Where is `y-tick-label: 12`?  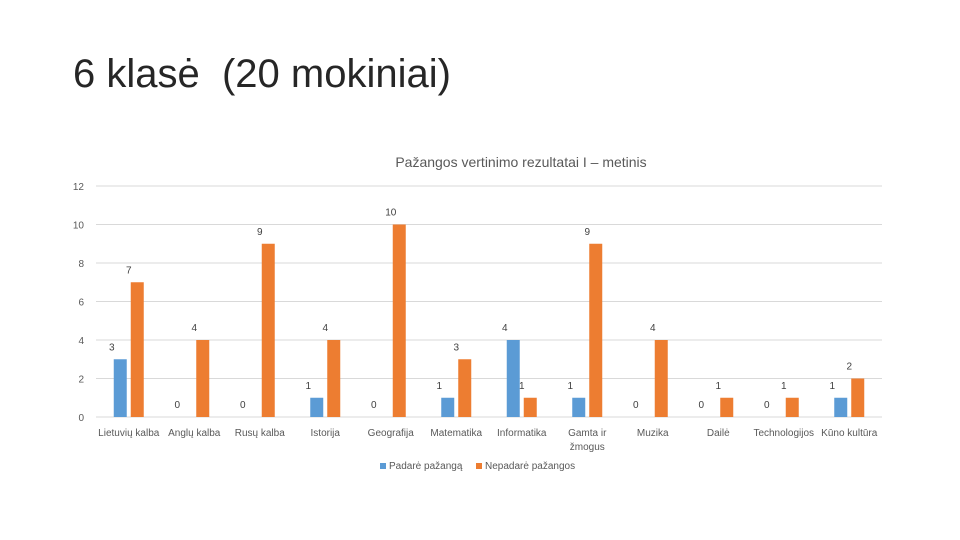 y-tick-label: 12 is located at coordinates (79, 187).